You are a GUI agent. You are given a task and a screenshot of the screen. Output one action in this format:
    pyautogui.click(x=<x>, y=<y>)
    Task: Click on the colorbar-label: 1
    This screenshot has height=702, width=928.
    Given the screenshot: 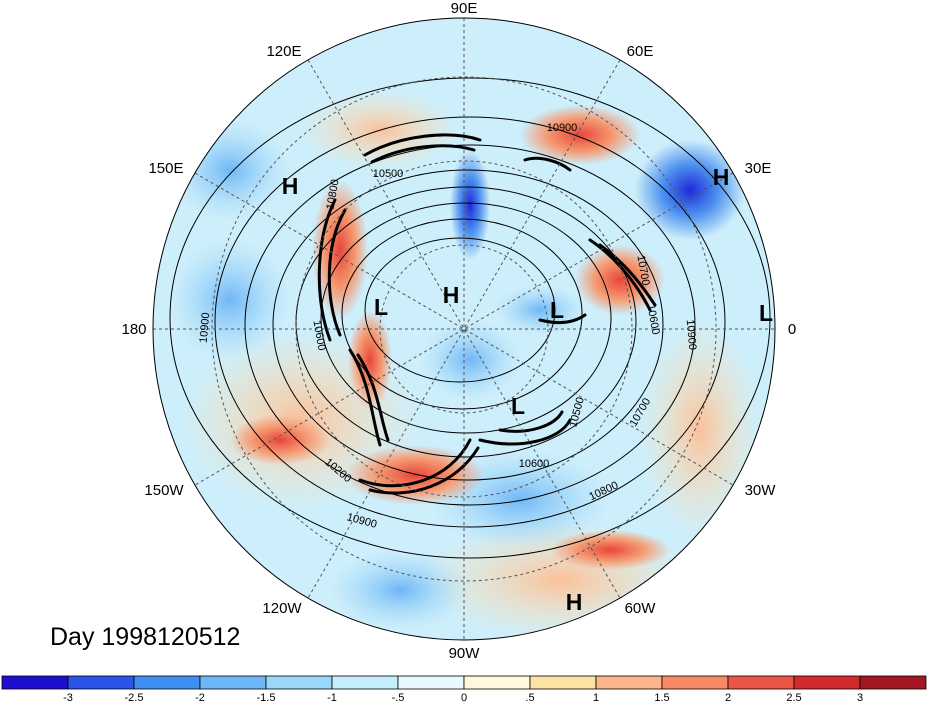 What is the action you would take?
    pyautogui.click(x=596, y=697)
    